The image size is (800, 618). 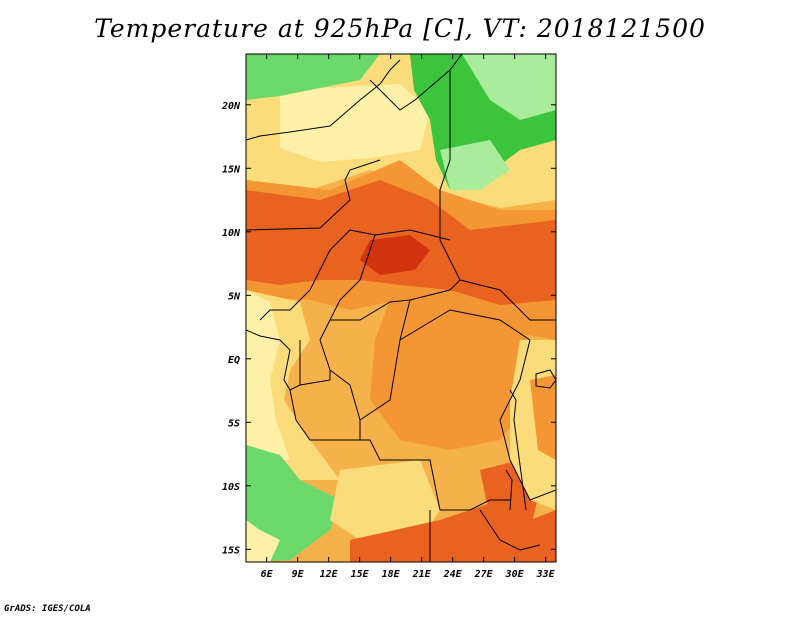 What do you see at coordinates (231, 487) in the screenshot?
I see `lat-tick-label: 10S` at bounding box center [231, 487].